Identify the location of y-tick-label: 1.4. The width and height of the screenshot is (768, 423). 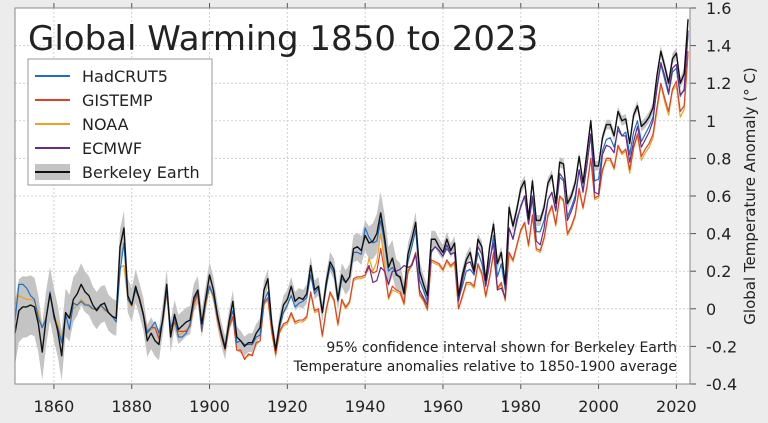
(718, 46).